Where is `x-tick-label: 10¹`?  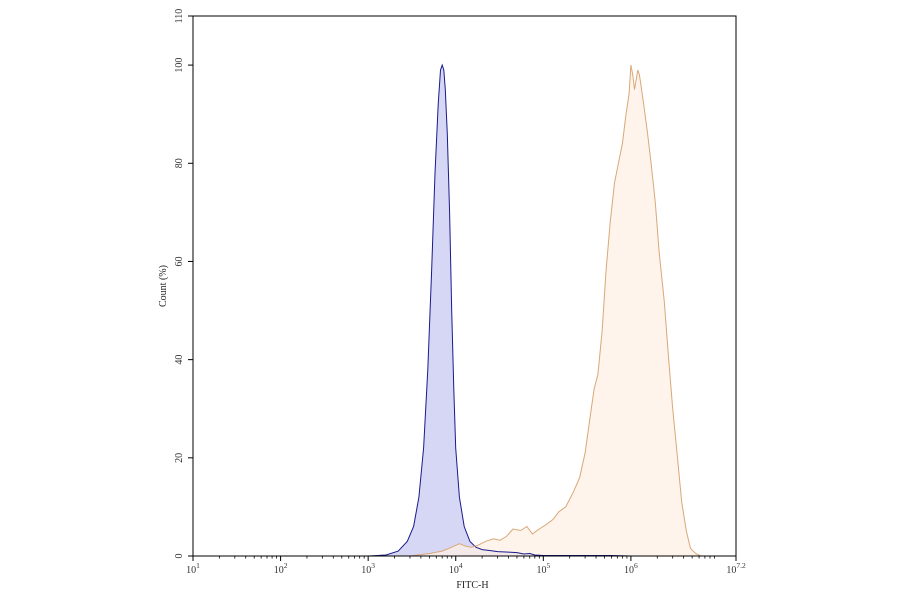 x-tick-label: 10¹ is located at coordinates (193, 568).